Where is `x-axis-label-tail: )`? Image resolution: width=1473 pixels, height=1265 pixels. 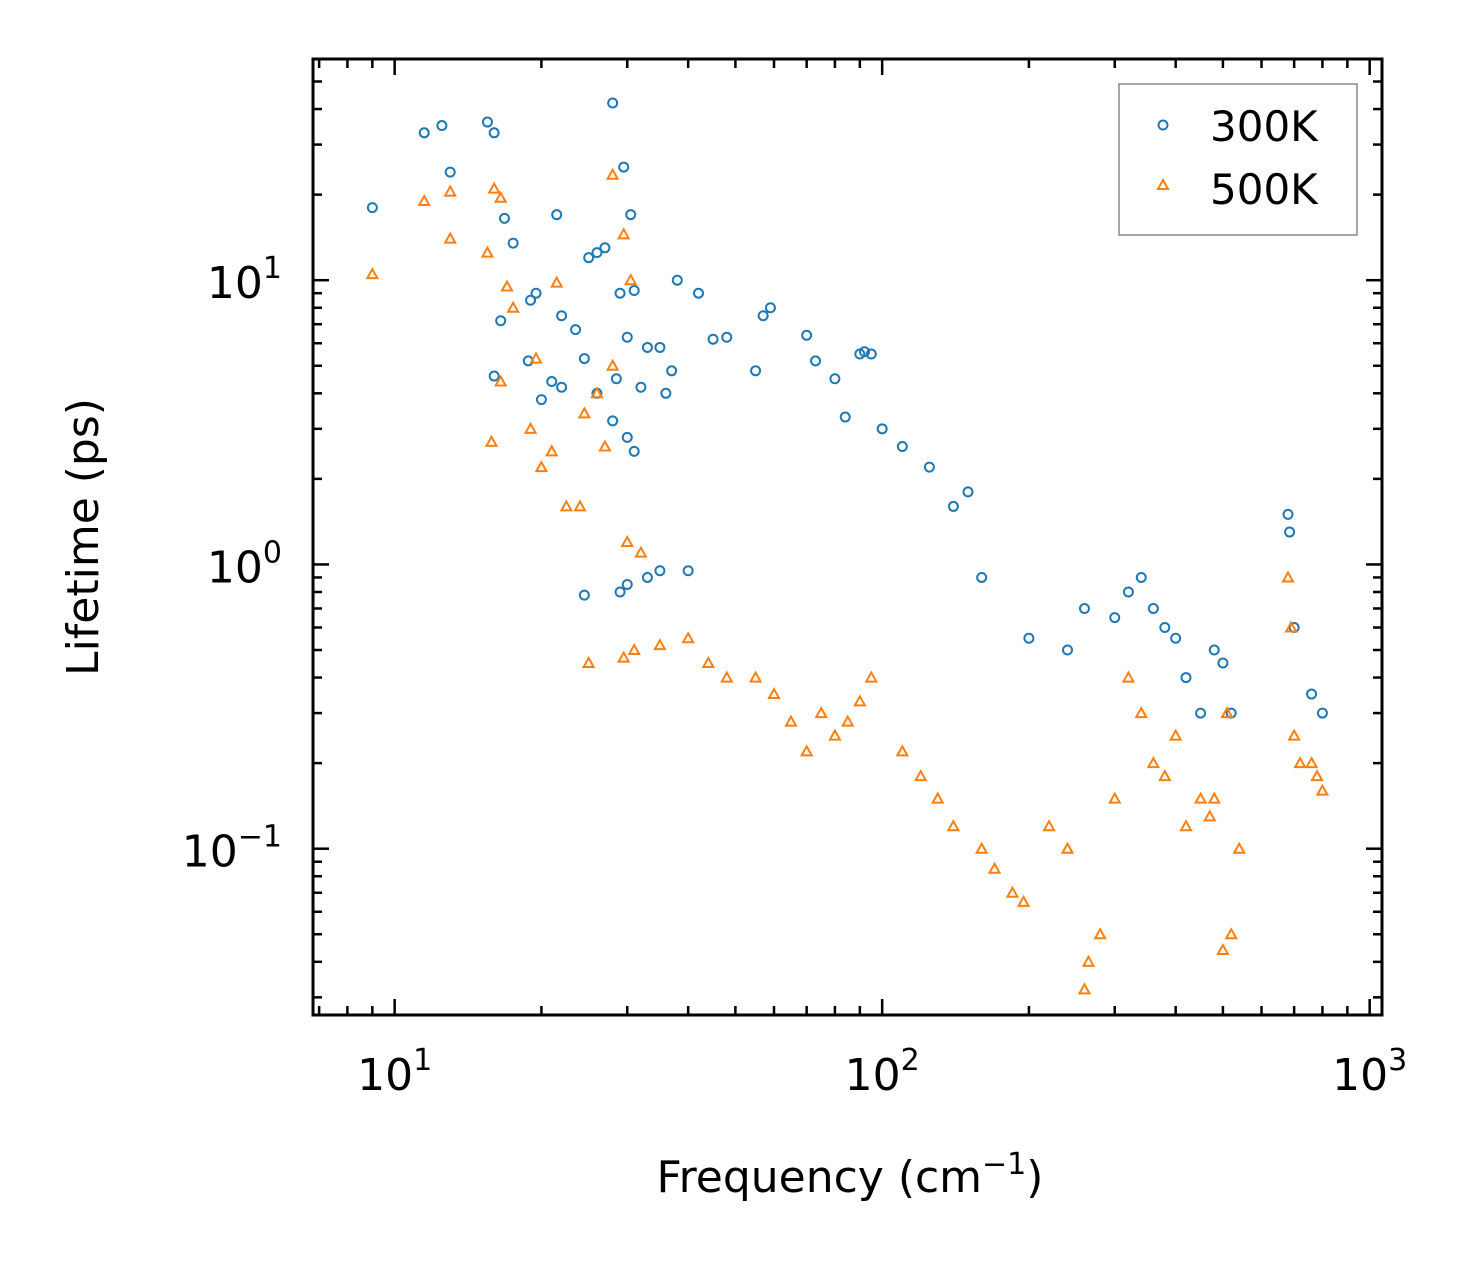 x-axis-label-tail: ) is located at coordinates (1034, 1177).